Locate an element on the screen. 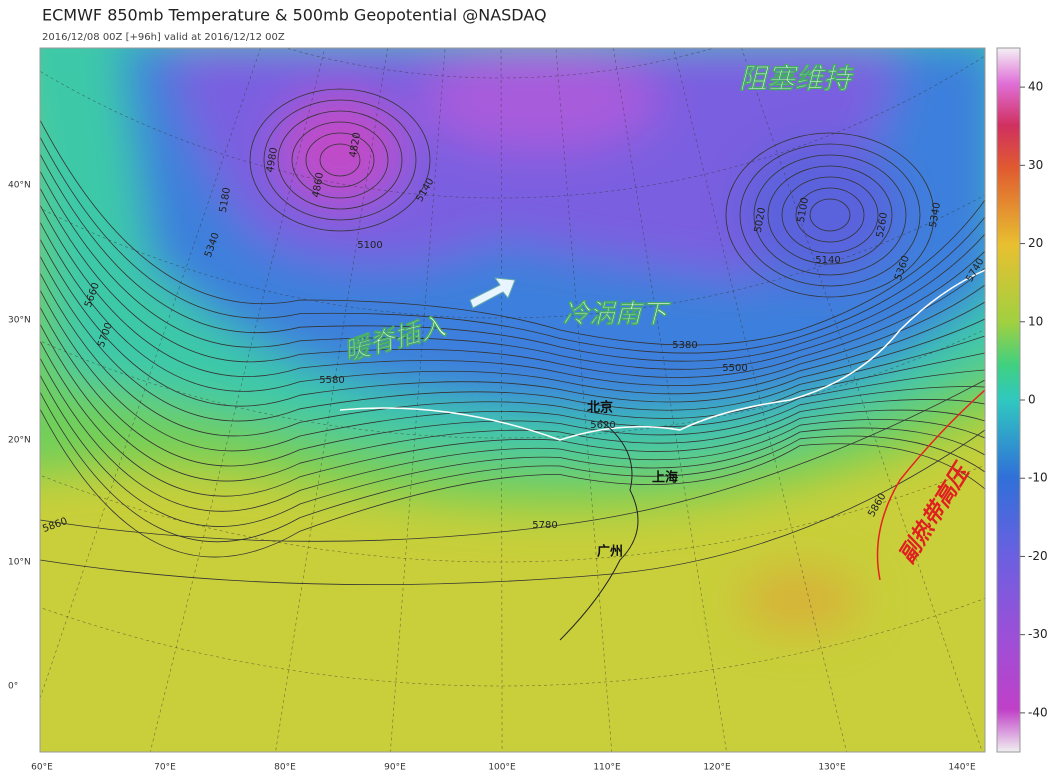 The image size is (1057, 784). colorbar-tick-label: 10 is located at coordinates (1035, 321).